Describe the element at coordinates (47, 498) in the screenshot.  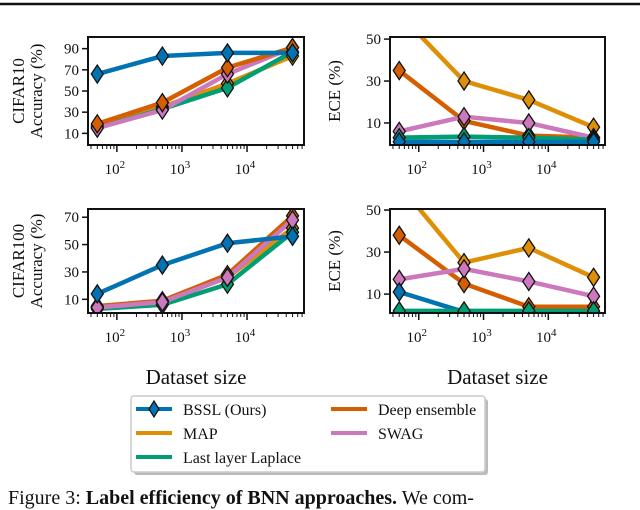
I see `caption-prefix: Figure 3:` at that location.